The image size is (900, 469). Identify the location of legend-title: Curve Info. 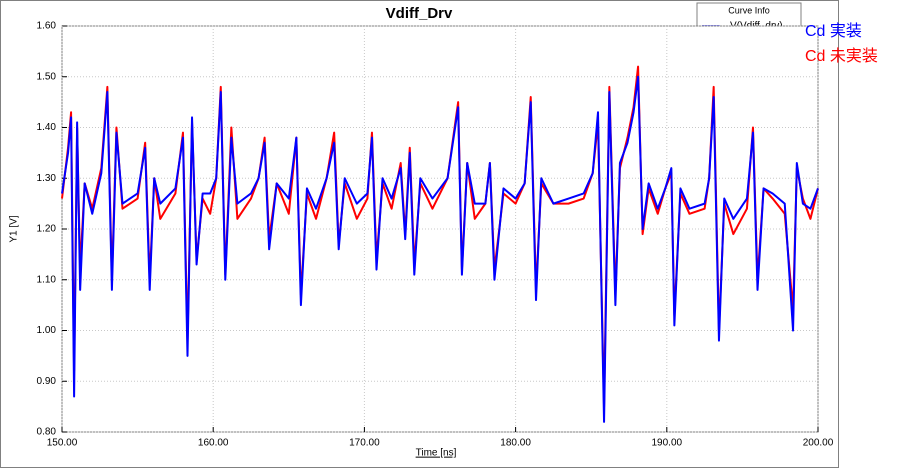
(749, 10).